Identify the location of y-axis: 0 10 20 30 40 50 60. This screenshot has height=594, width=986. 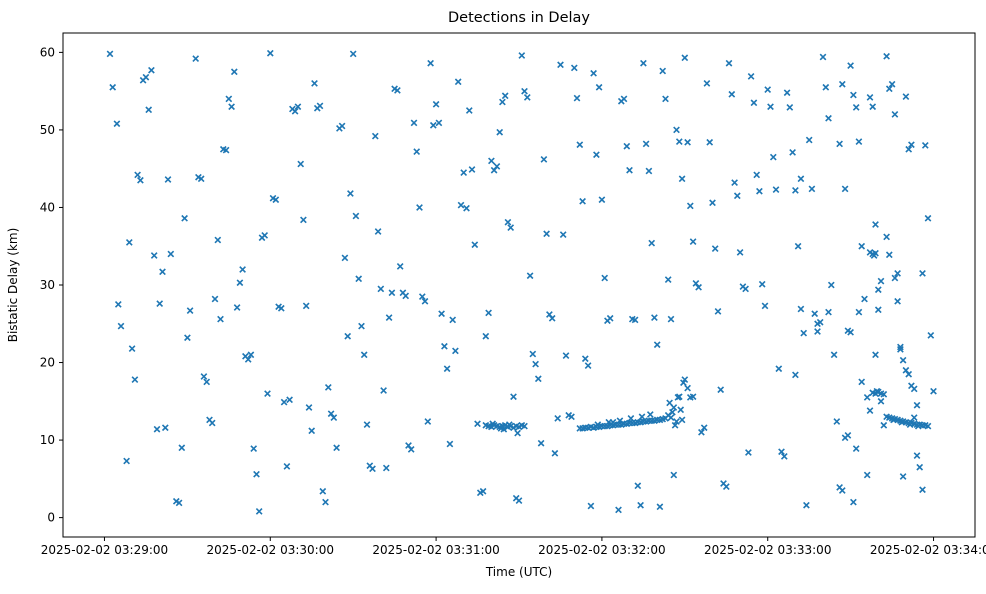
(51, 285).